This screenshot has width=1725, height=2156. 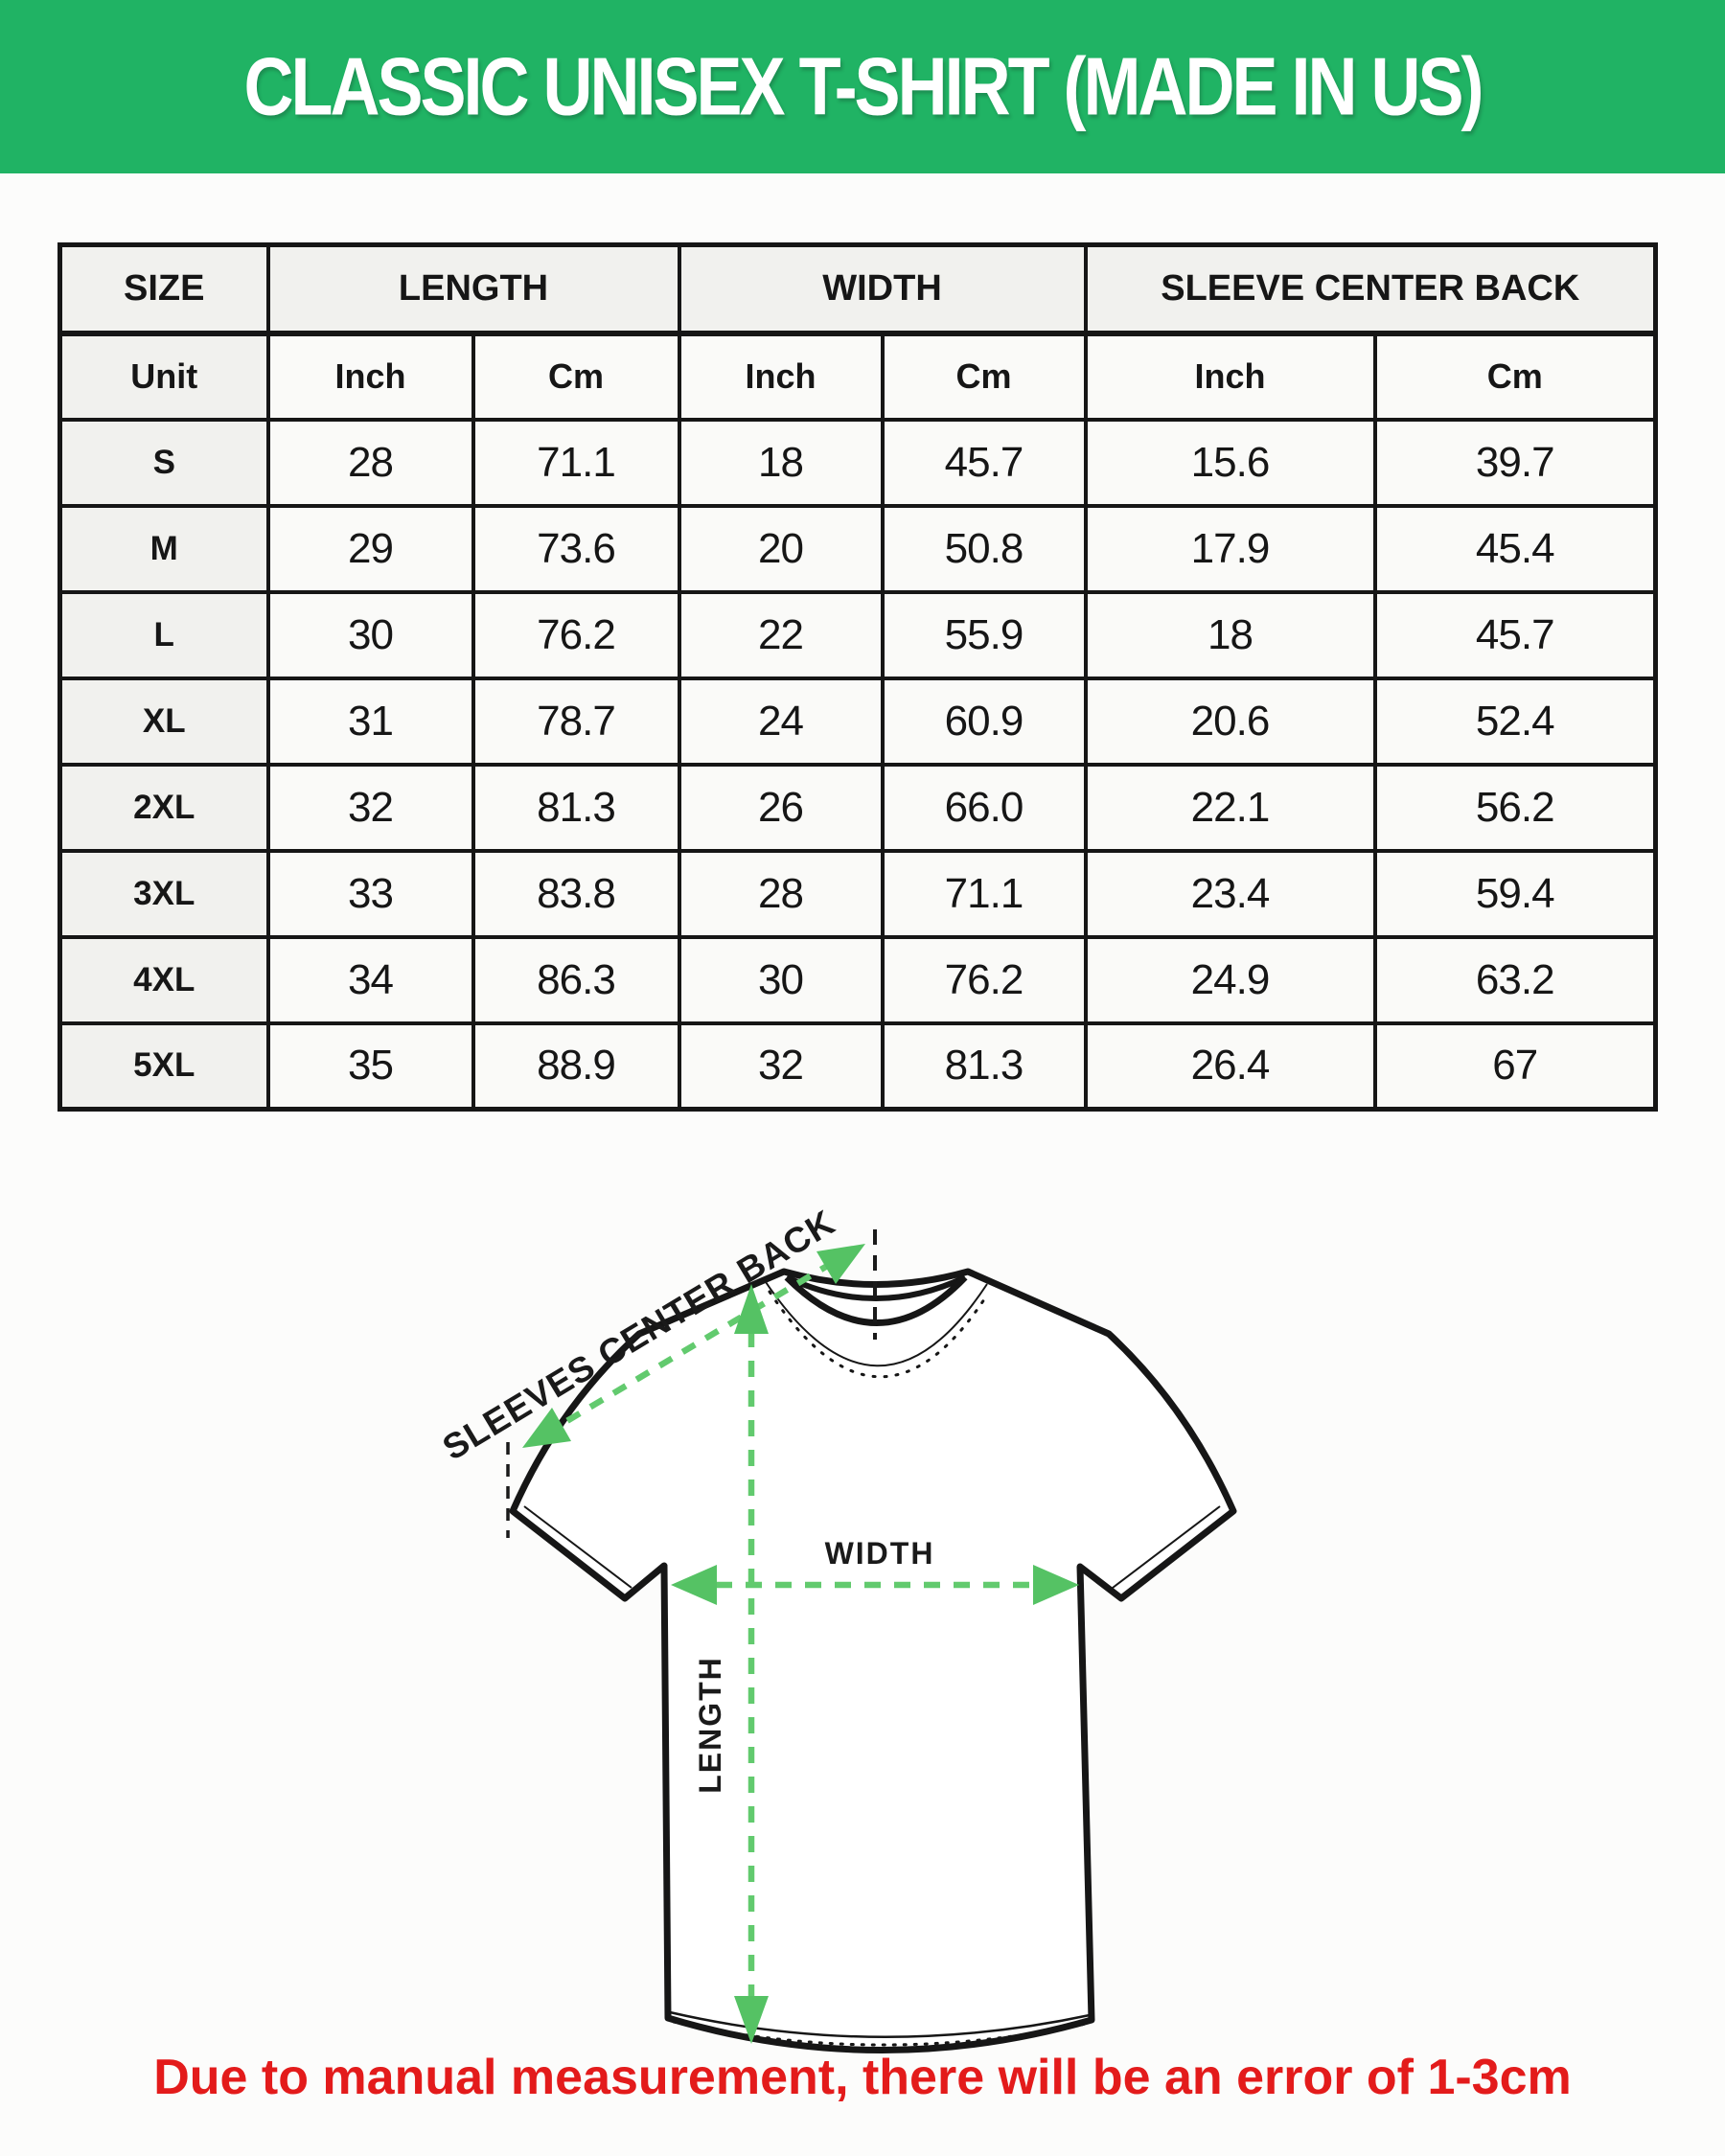 I want to click on page-title: CLASSIC UNISEX T-SHIRT (MADE IN US), so click(x=863, y=86).